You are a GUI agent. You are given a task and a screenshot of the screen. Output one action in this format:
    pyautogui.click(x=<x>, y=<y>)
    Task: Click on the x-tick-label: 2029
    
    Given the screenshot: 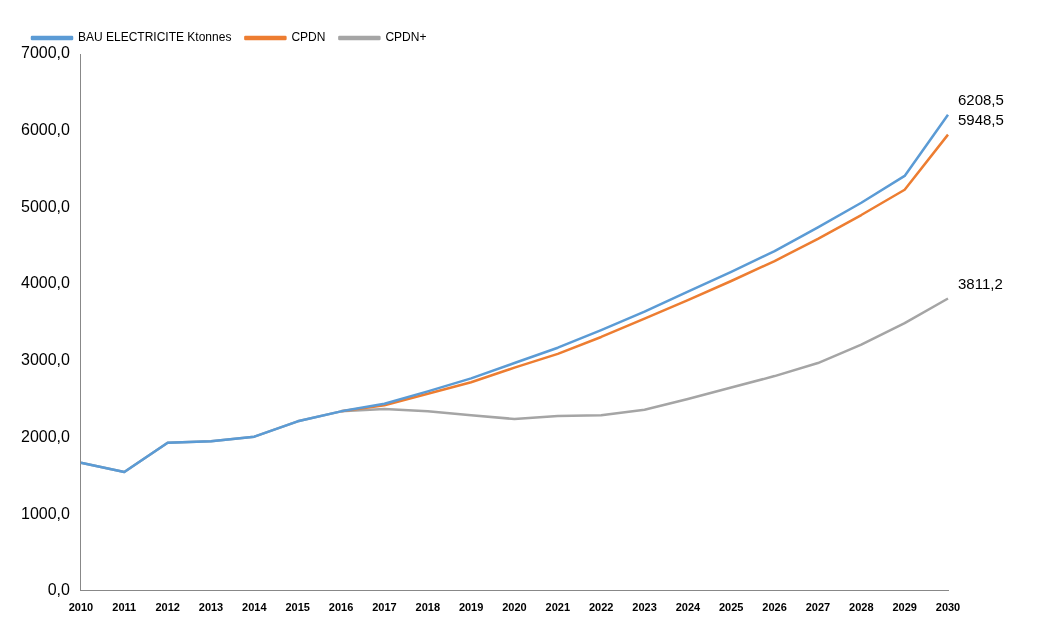 What is the action you would take?
    pyautogui.click(x=904, y=607)
    